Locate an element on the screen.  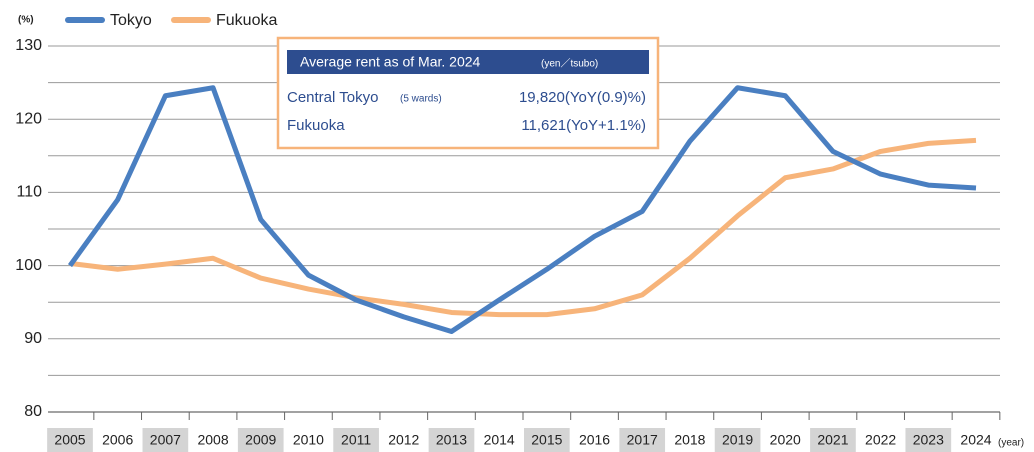
info-row-label: Central Tokyo is located at coordinates (332, 97).